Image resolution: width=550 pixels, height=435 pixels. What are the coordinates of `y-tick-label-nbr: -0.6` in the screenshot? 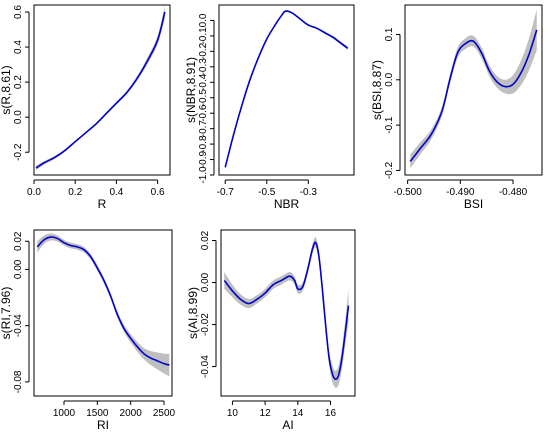 It's located at (203, 113).